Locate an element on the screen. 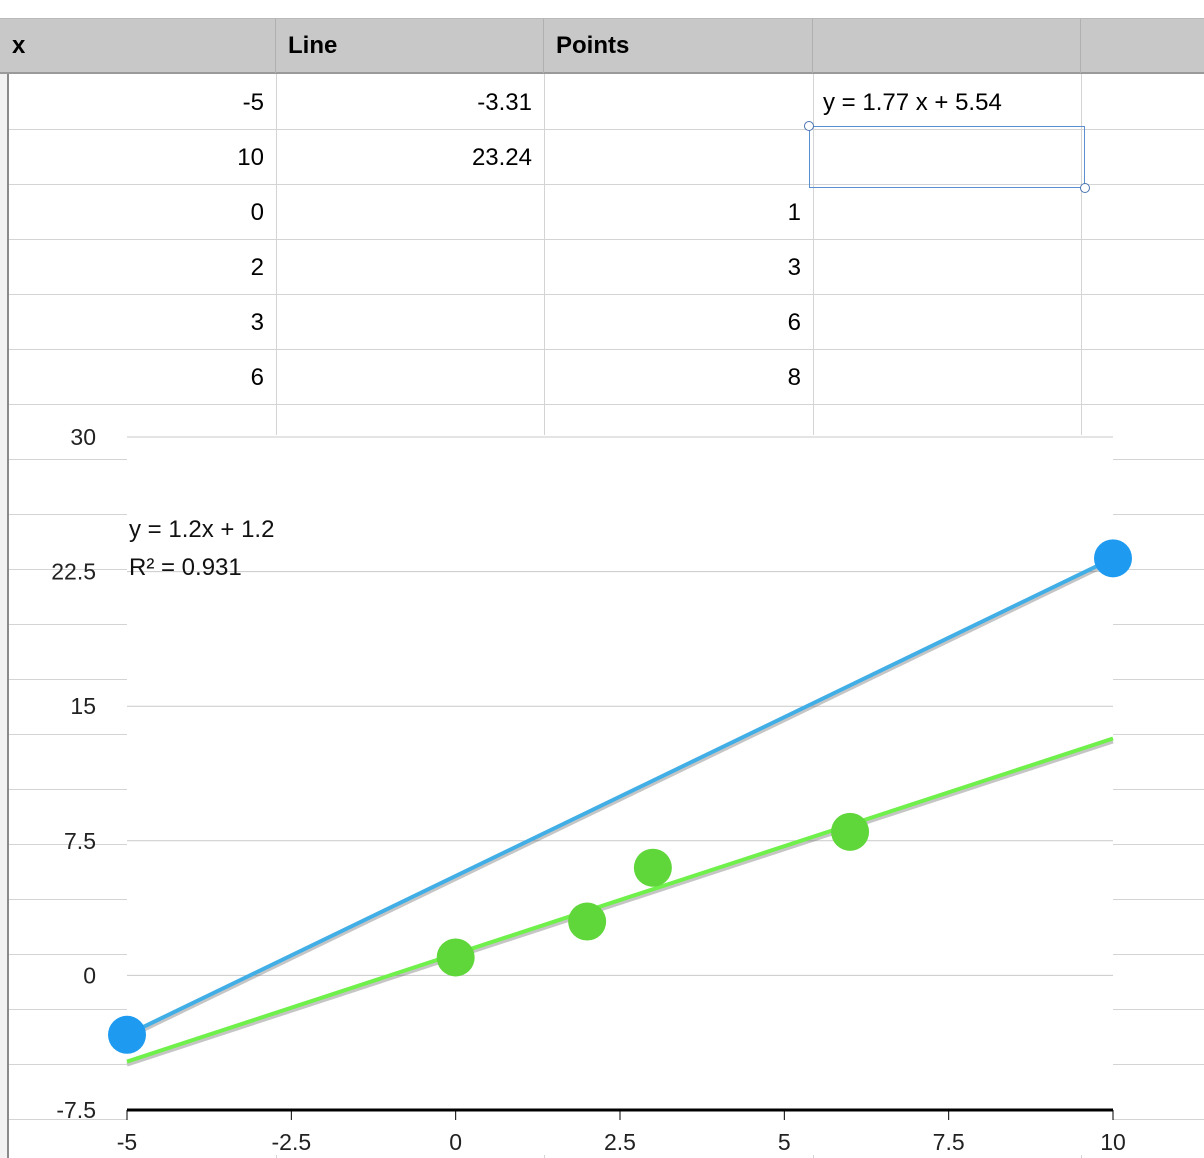 The image size is (1204, 1158). cell-x: 0 is located at coordinates (257, 212).